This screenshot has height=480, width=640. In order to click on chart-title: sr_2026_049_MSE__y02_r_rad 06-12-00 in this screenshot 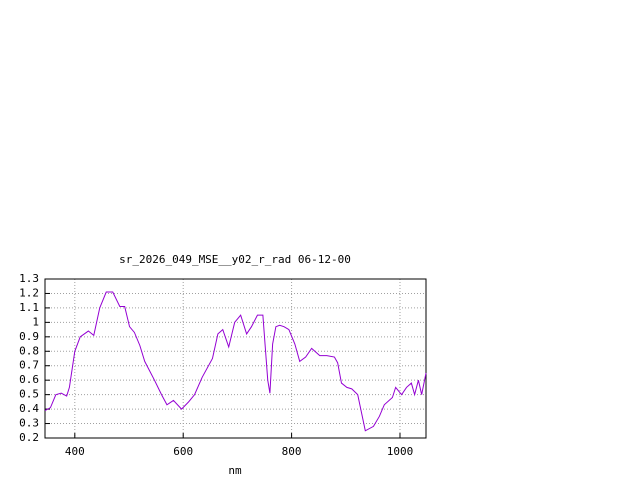, I will do `click(235, 259)`.